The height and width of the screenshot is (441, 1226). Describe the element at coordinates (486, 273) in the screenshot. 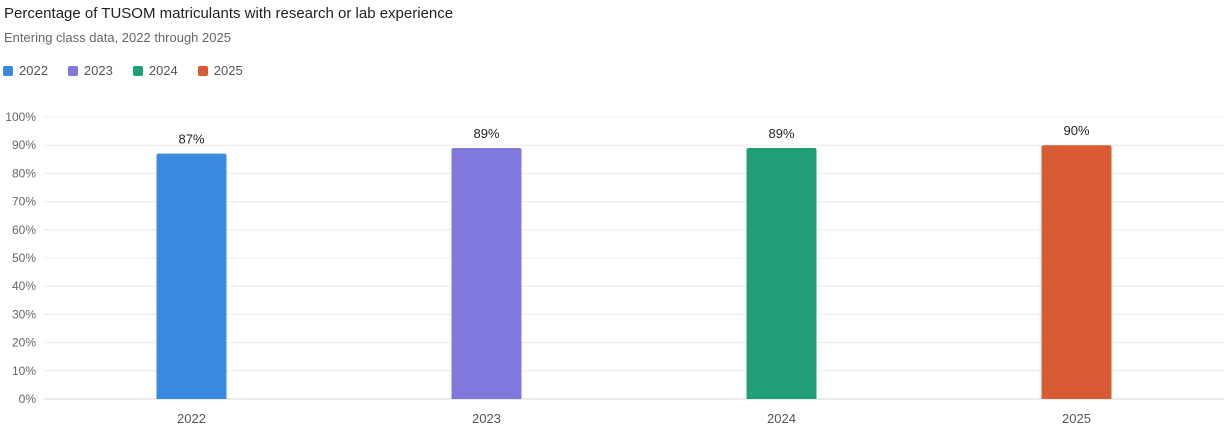

I see `bar-2023` at that location.